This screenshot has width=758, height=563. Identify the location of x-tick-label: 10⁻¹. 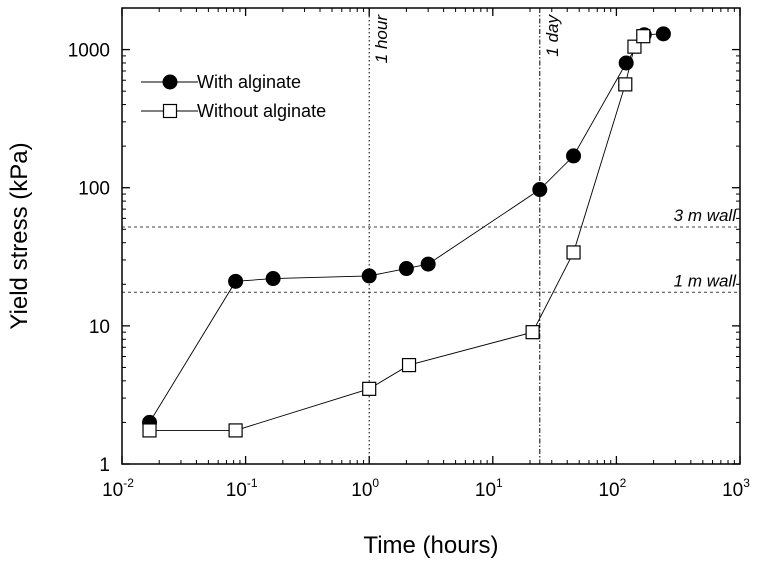
(242, 488).